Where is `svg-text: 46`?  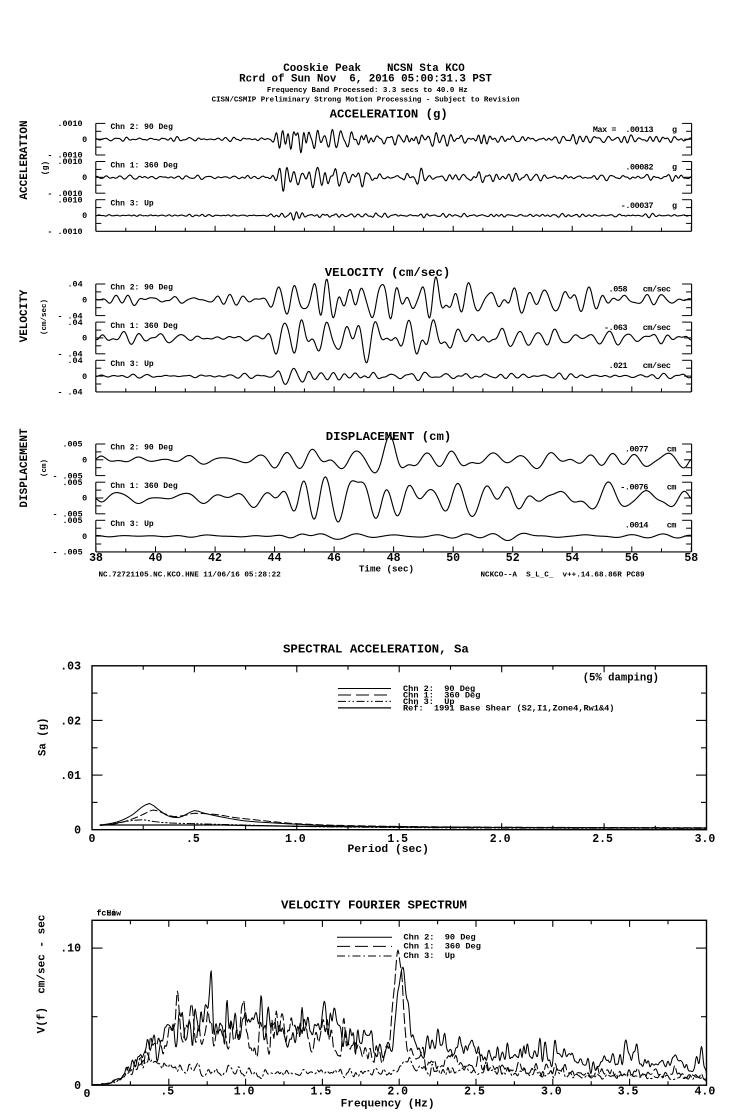 svg-text: 46 is located at coordinates (334, 558).